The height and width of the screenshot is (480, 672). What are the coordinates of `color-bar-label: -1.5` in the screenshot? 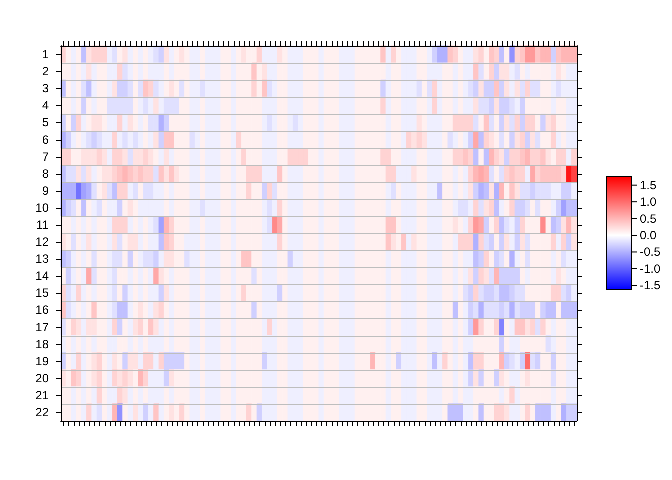 It's located at (651, 285).